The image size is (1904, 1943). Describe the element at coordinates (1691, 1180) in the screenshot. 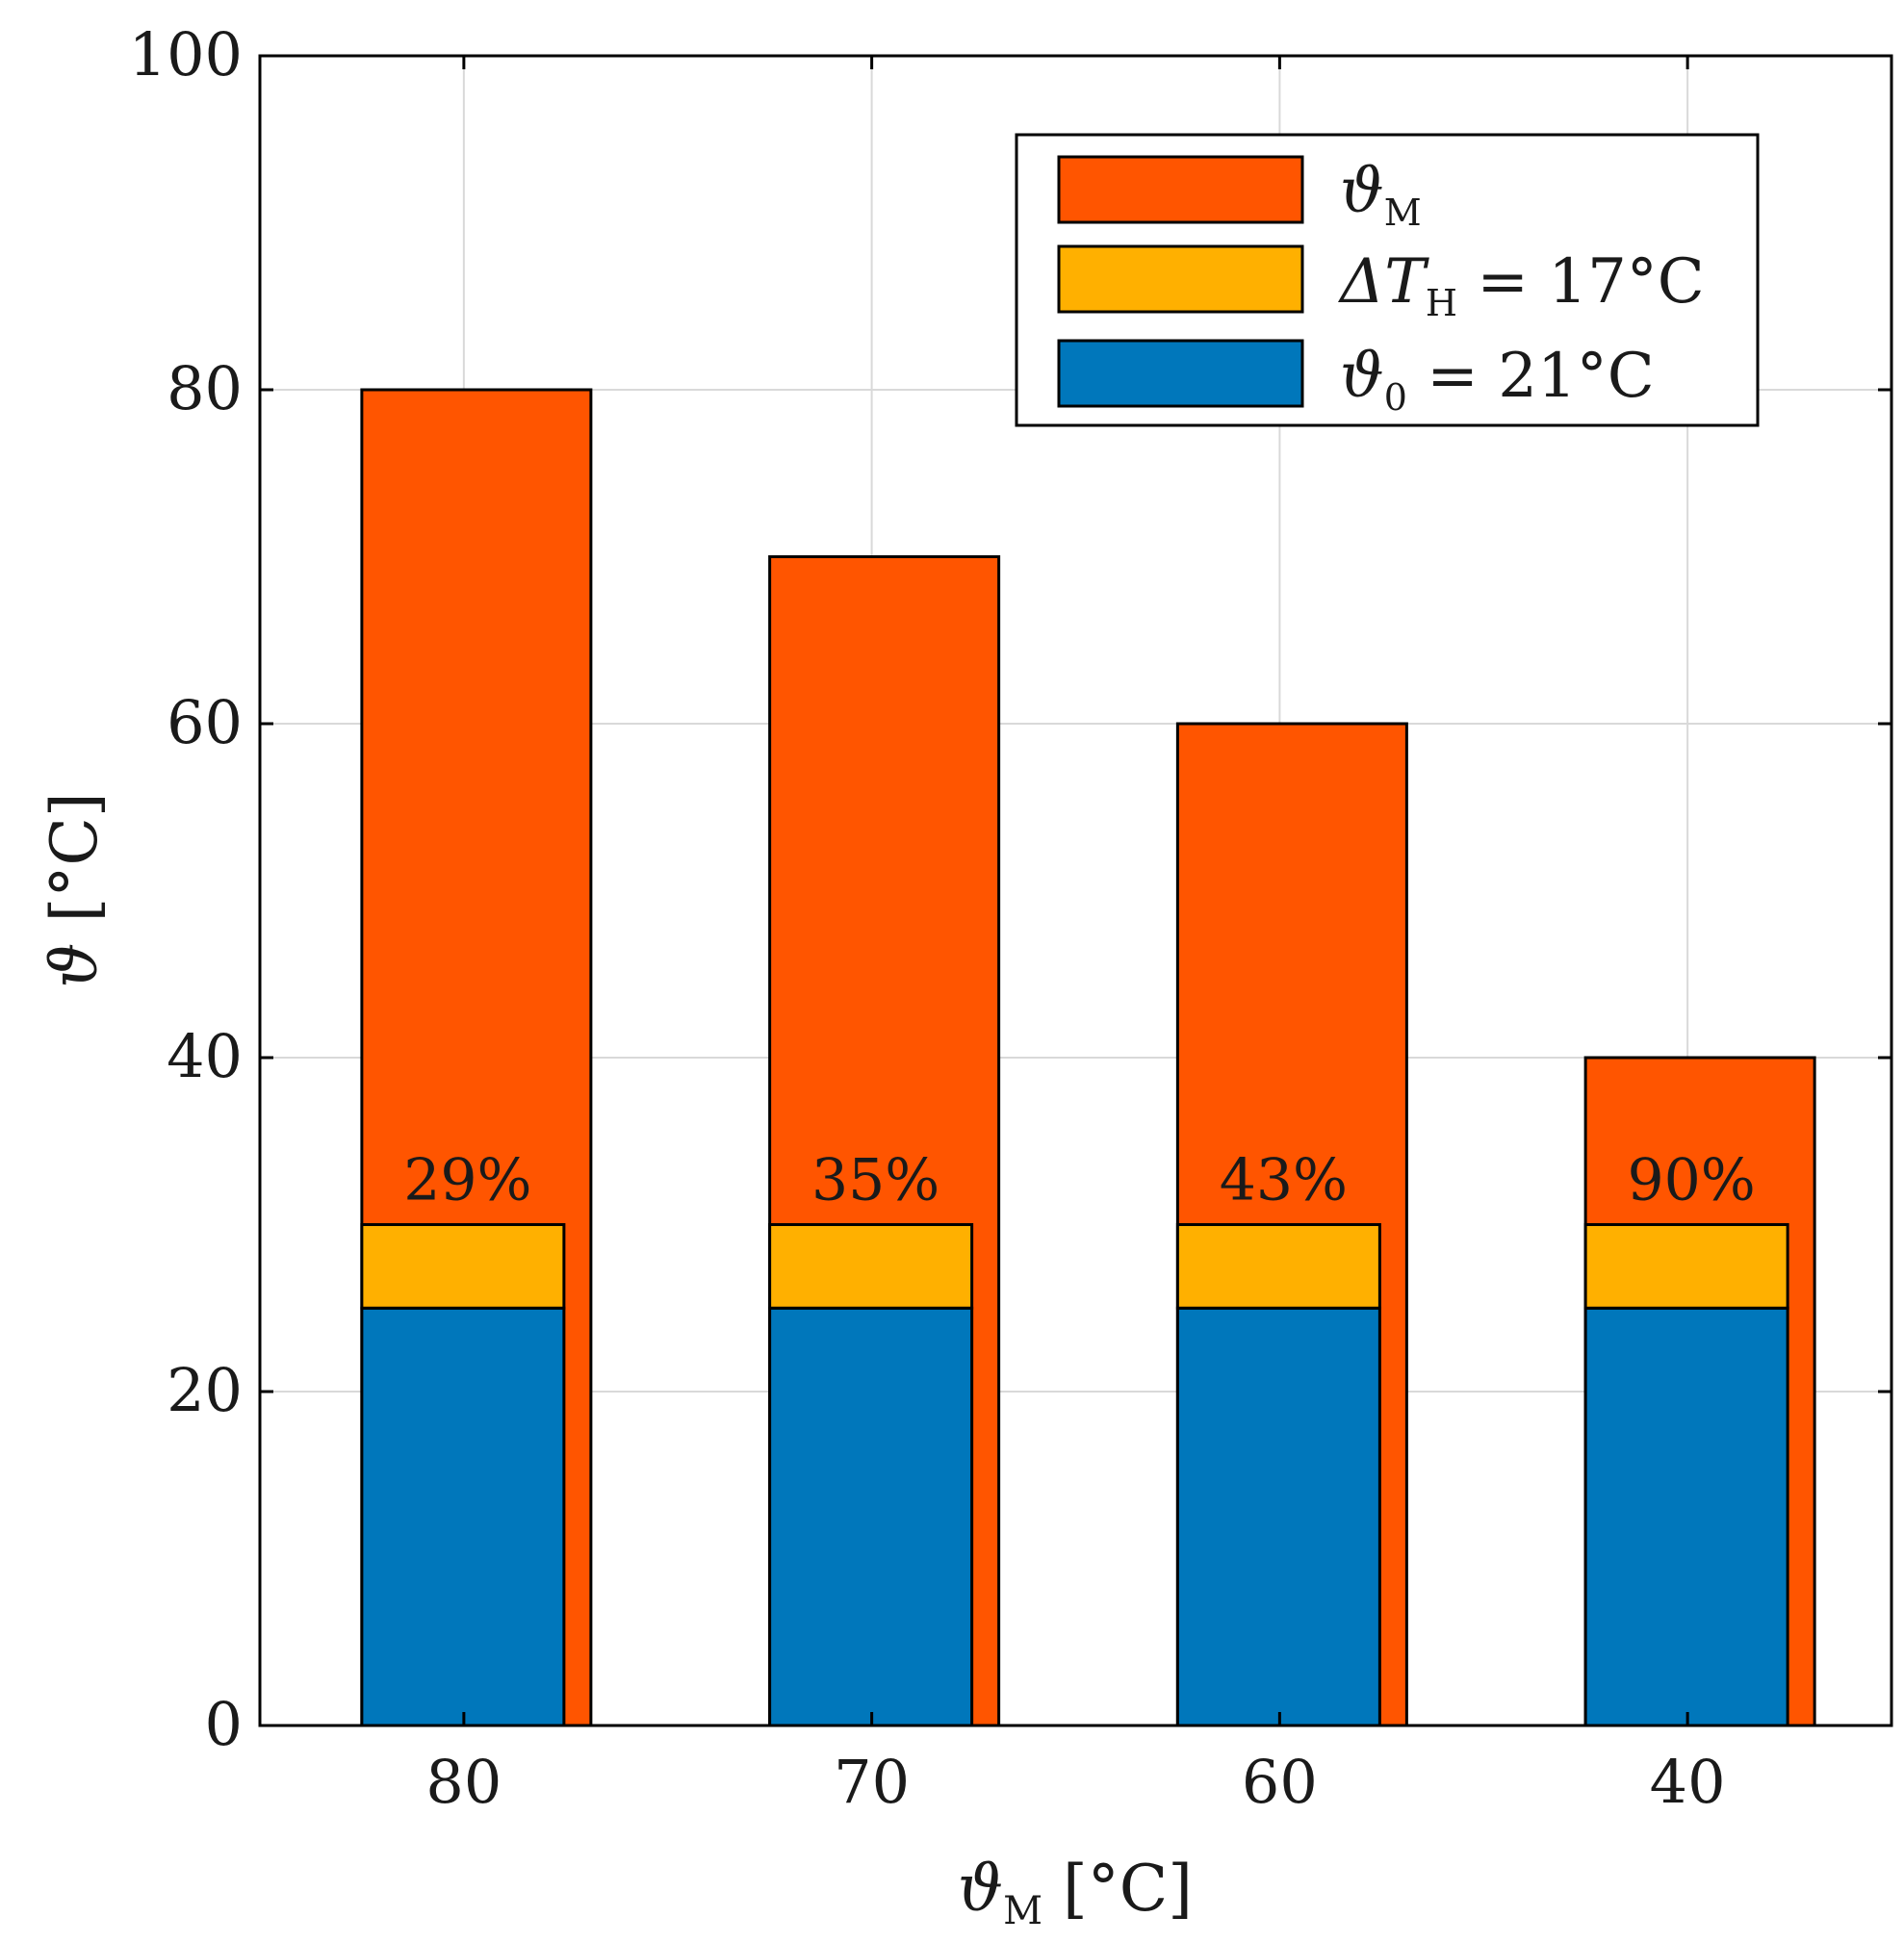

I see `bar-label-40: 90%` at that location.